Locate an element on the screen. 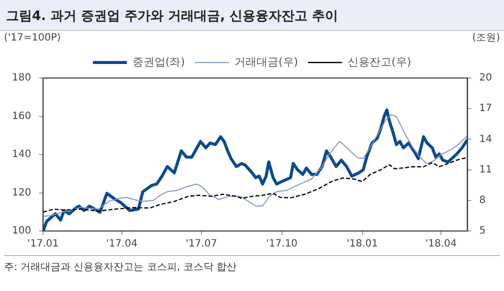 This screenshot has height=291, width=504. x-tick-label: '17.10 is located at coordinates (282, 244).